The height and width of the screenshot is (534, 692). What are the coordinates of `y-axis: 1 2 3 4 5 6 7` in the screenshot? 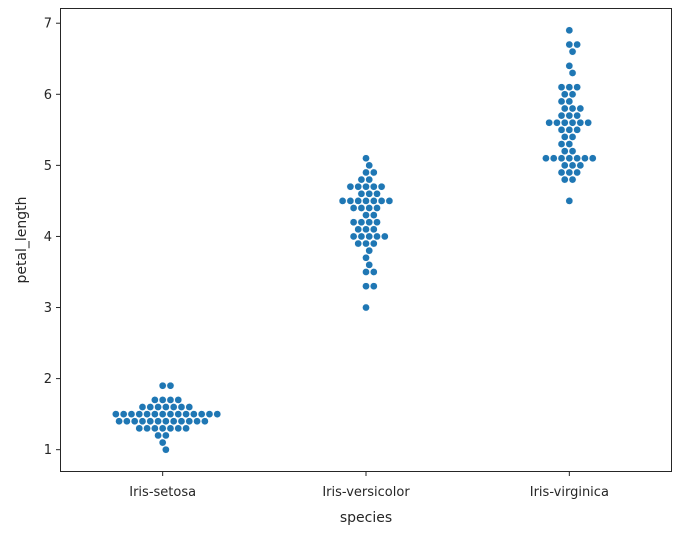 It's located at (52, 237).